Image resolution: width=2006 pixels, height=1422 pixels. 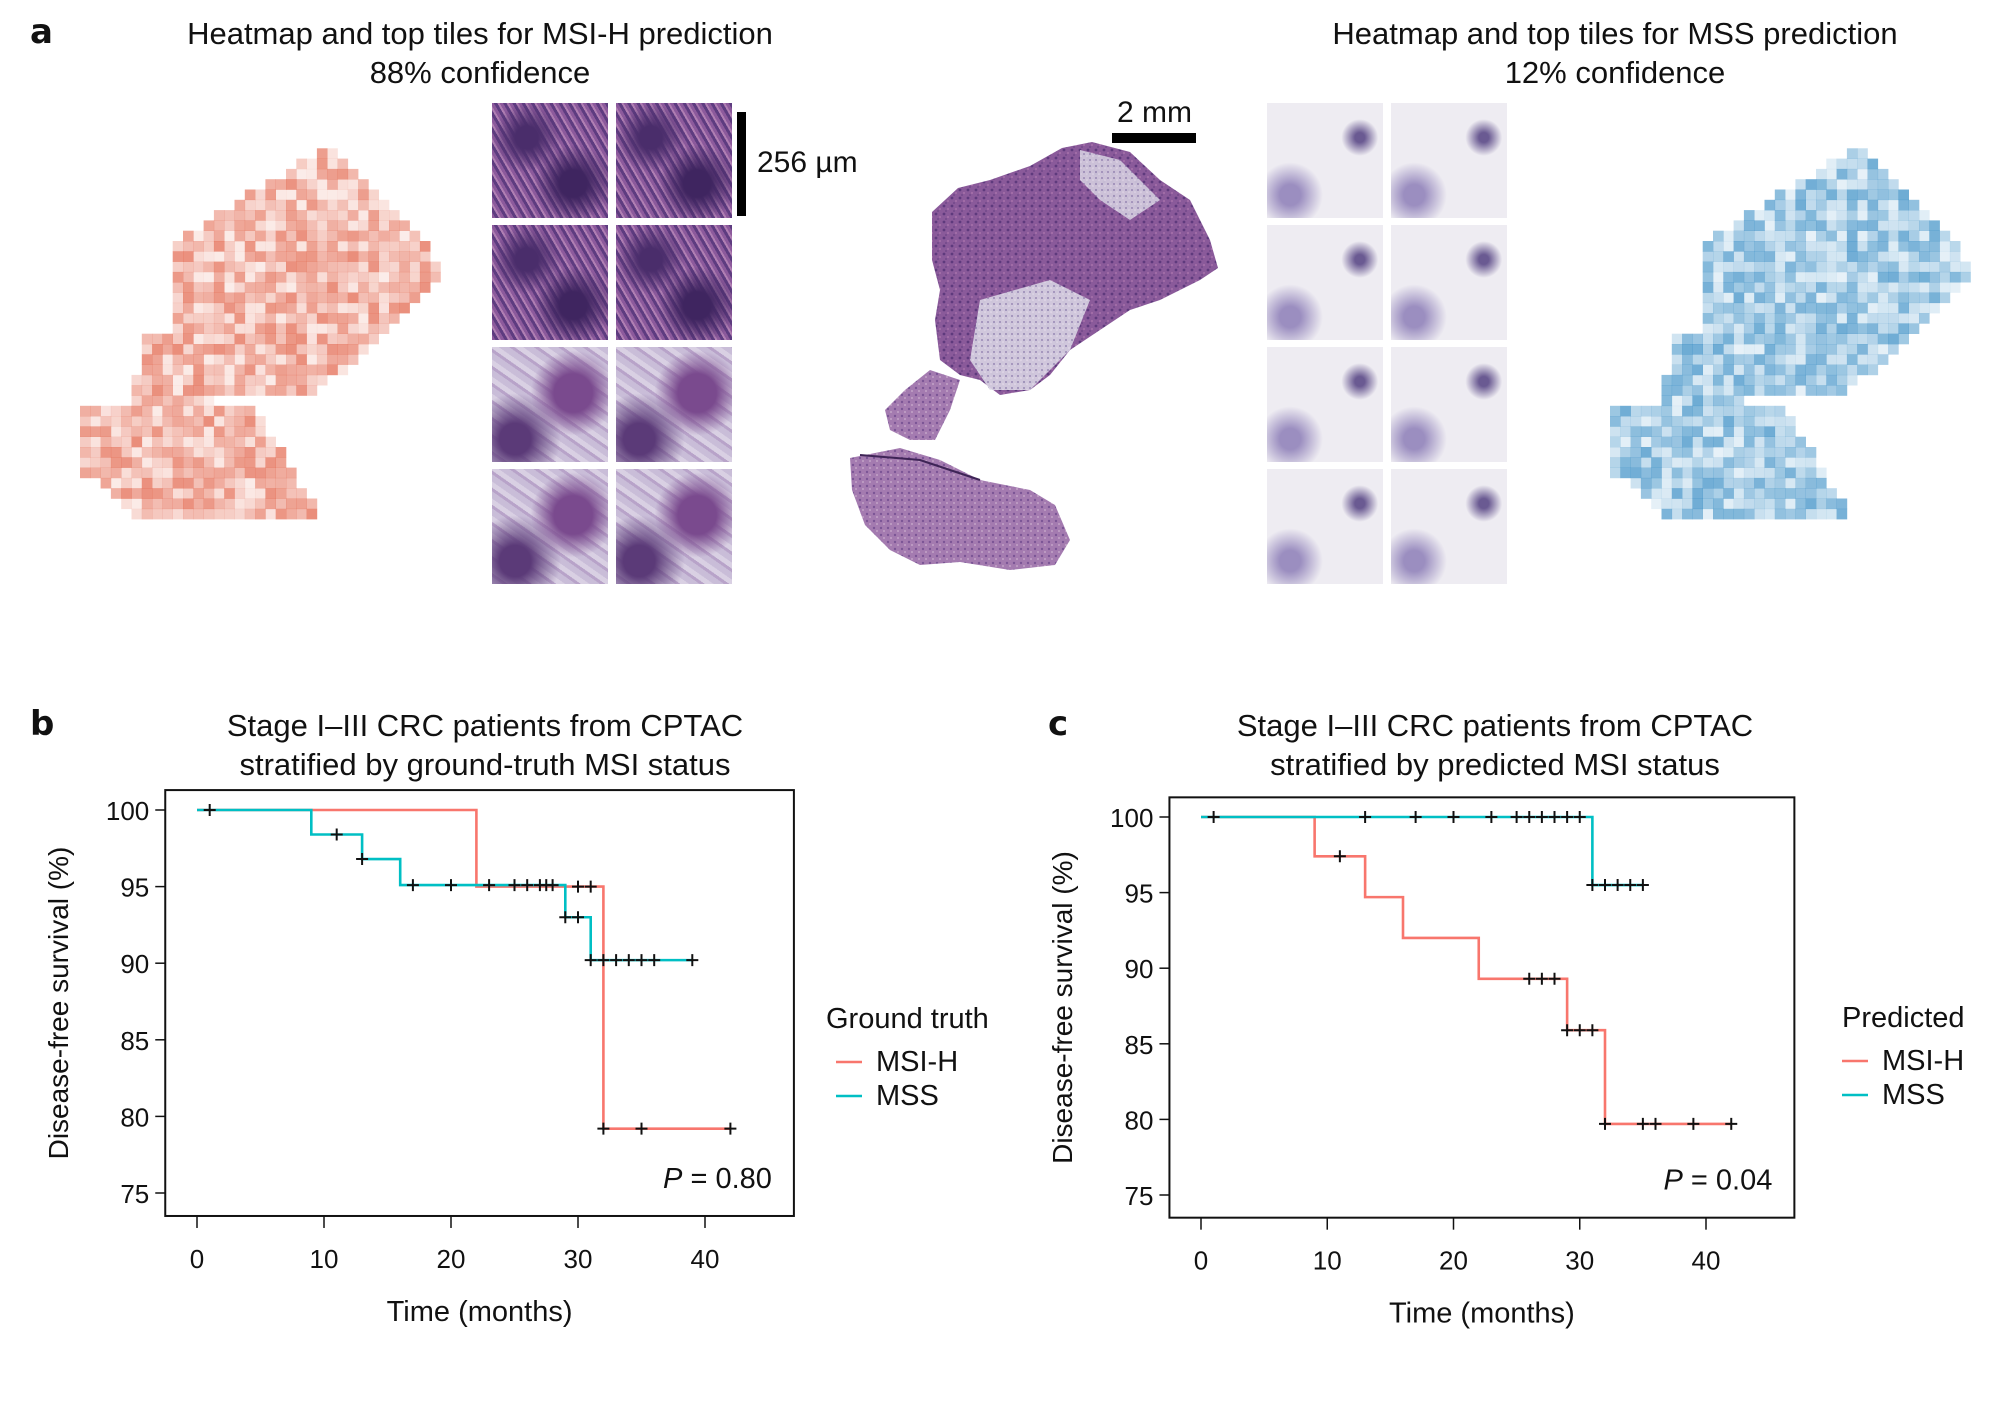 I want to click on histology-tile, so click(x=550, y=282).